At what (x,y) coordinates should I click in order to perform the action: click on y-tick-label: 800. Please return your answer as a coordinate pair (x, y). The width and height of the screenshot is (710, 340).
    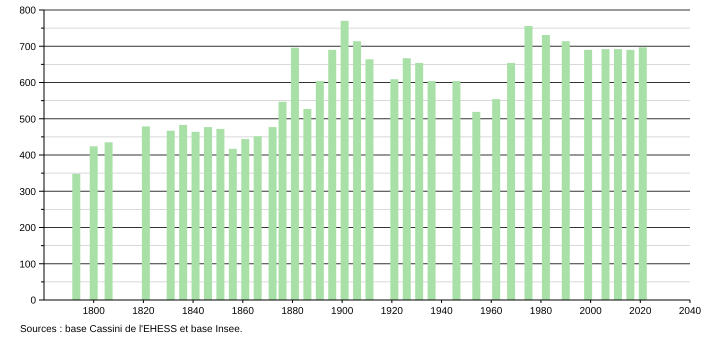
    Looking at the image, I should click on (27, 11).